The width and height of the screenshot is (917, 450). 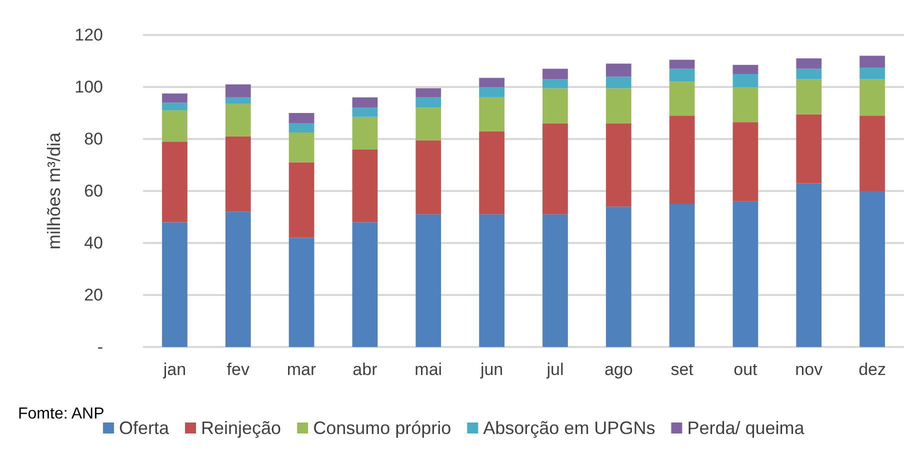 I want to click on x-tick-label: ago, so click(x=618, y=369).